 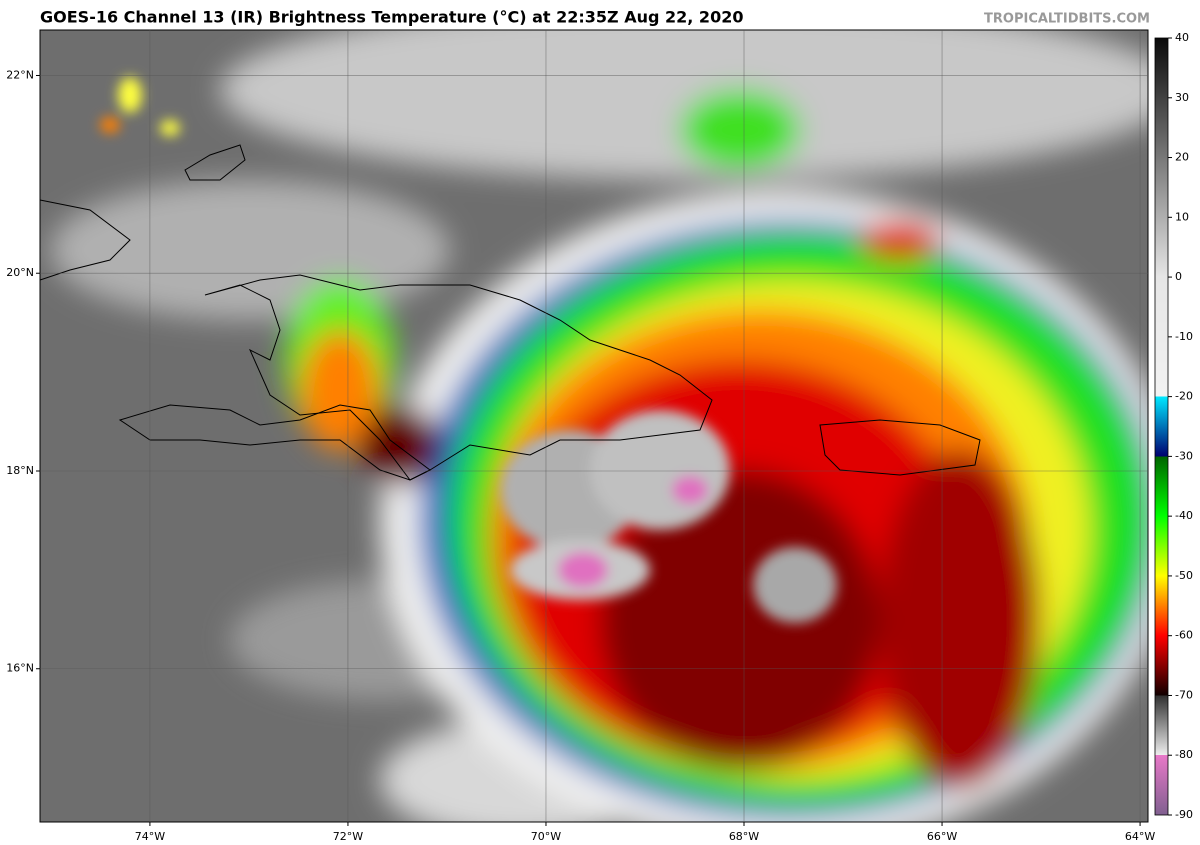 What do you see at coordinates (1182, 216) in the screenshot?
I see `colorbar-label: 10` at bounding box center [1182, 216].